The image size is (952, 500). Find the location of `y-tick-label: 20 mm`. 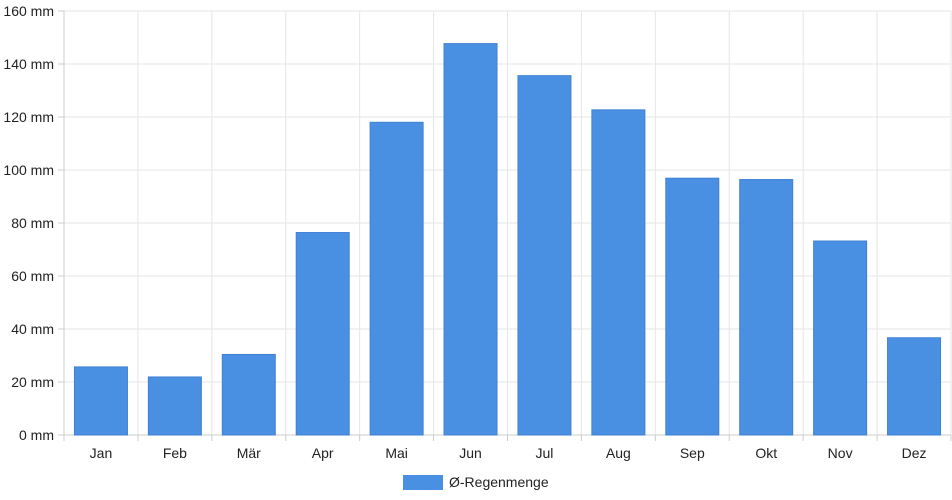

y-tick-label: 20 mm is located at coordinates (32, 382).